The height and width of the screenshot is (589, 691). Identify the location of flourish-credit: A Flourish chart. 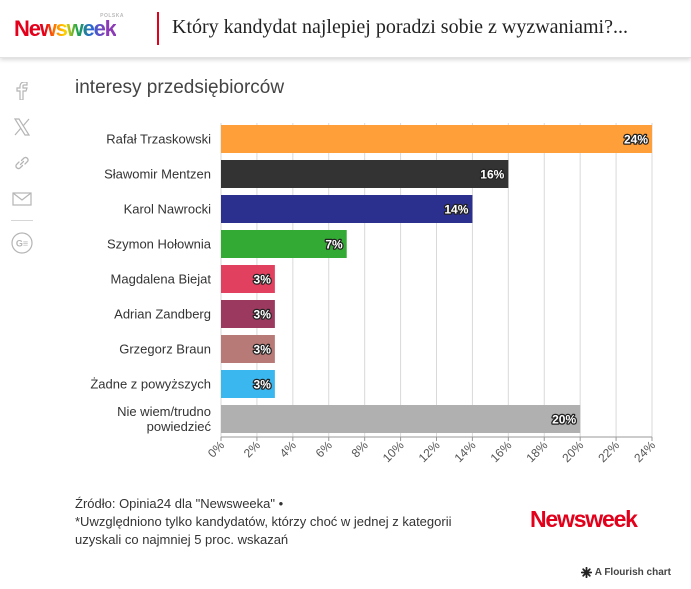
(625, 572).